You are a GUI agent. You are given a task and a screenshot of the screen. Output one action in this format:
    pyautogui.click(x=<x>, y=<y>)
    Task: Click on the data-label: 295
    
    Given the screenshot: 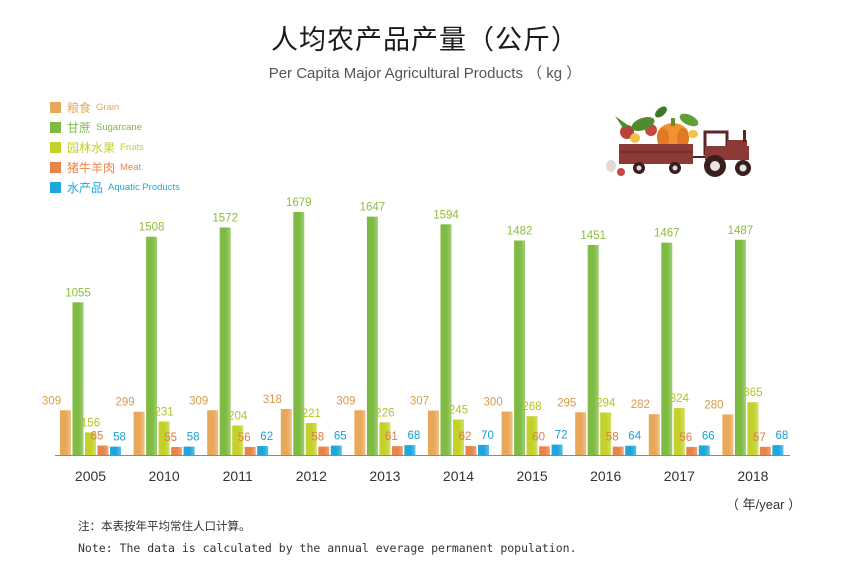 What is the action you would take?
    pyautogui.click(x=566, y=403)
    